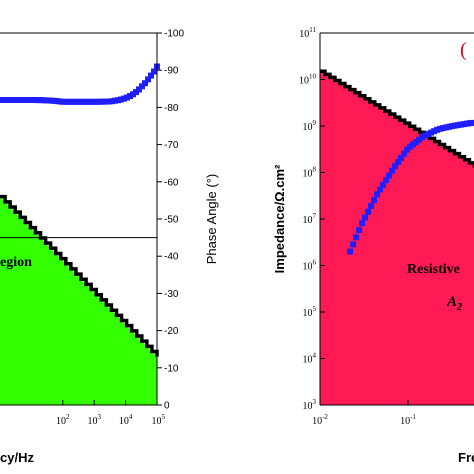 The height and width of the screenshot is (474, 474). Describe the element at coordinates (171, 71) in the screenshot. I see `left-phase-tick-label: -90` at that location.